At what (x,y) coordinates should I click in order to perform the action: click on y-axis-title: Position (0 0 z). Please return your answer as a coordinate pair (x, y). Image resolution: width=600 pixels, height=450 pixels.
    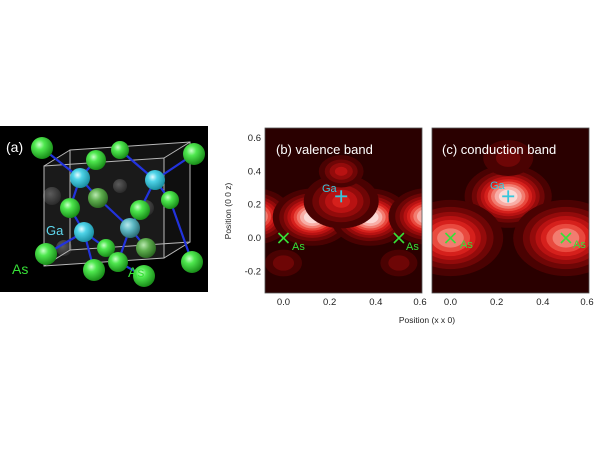
    Looking at the image, I should click on (228, 210).